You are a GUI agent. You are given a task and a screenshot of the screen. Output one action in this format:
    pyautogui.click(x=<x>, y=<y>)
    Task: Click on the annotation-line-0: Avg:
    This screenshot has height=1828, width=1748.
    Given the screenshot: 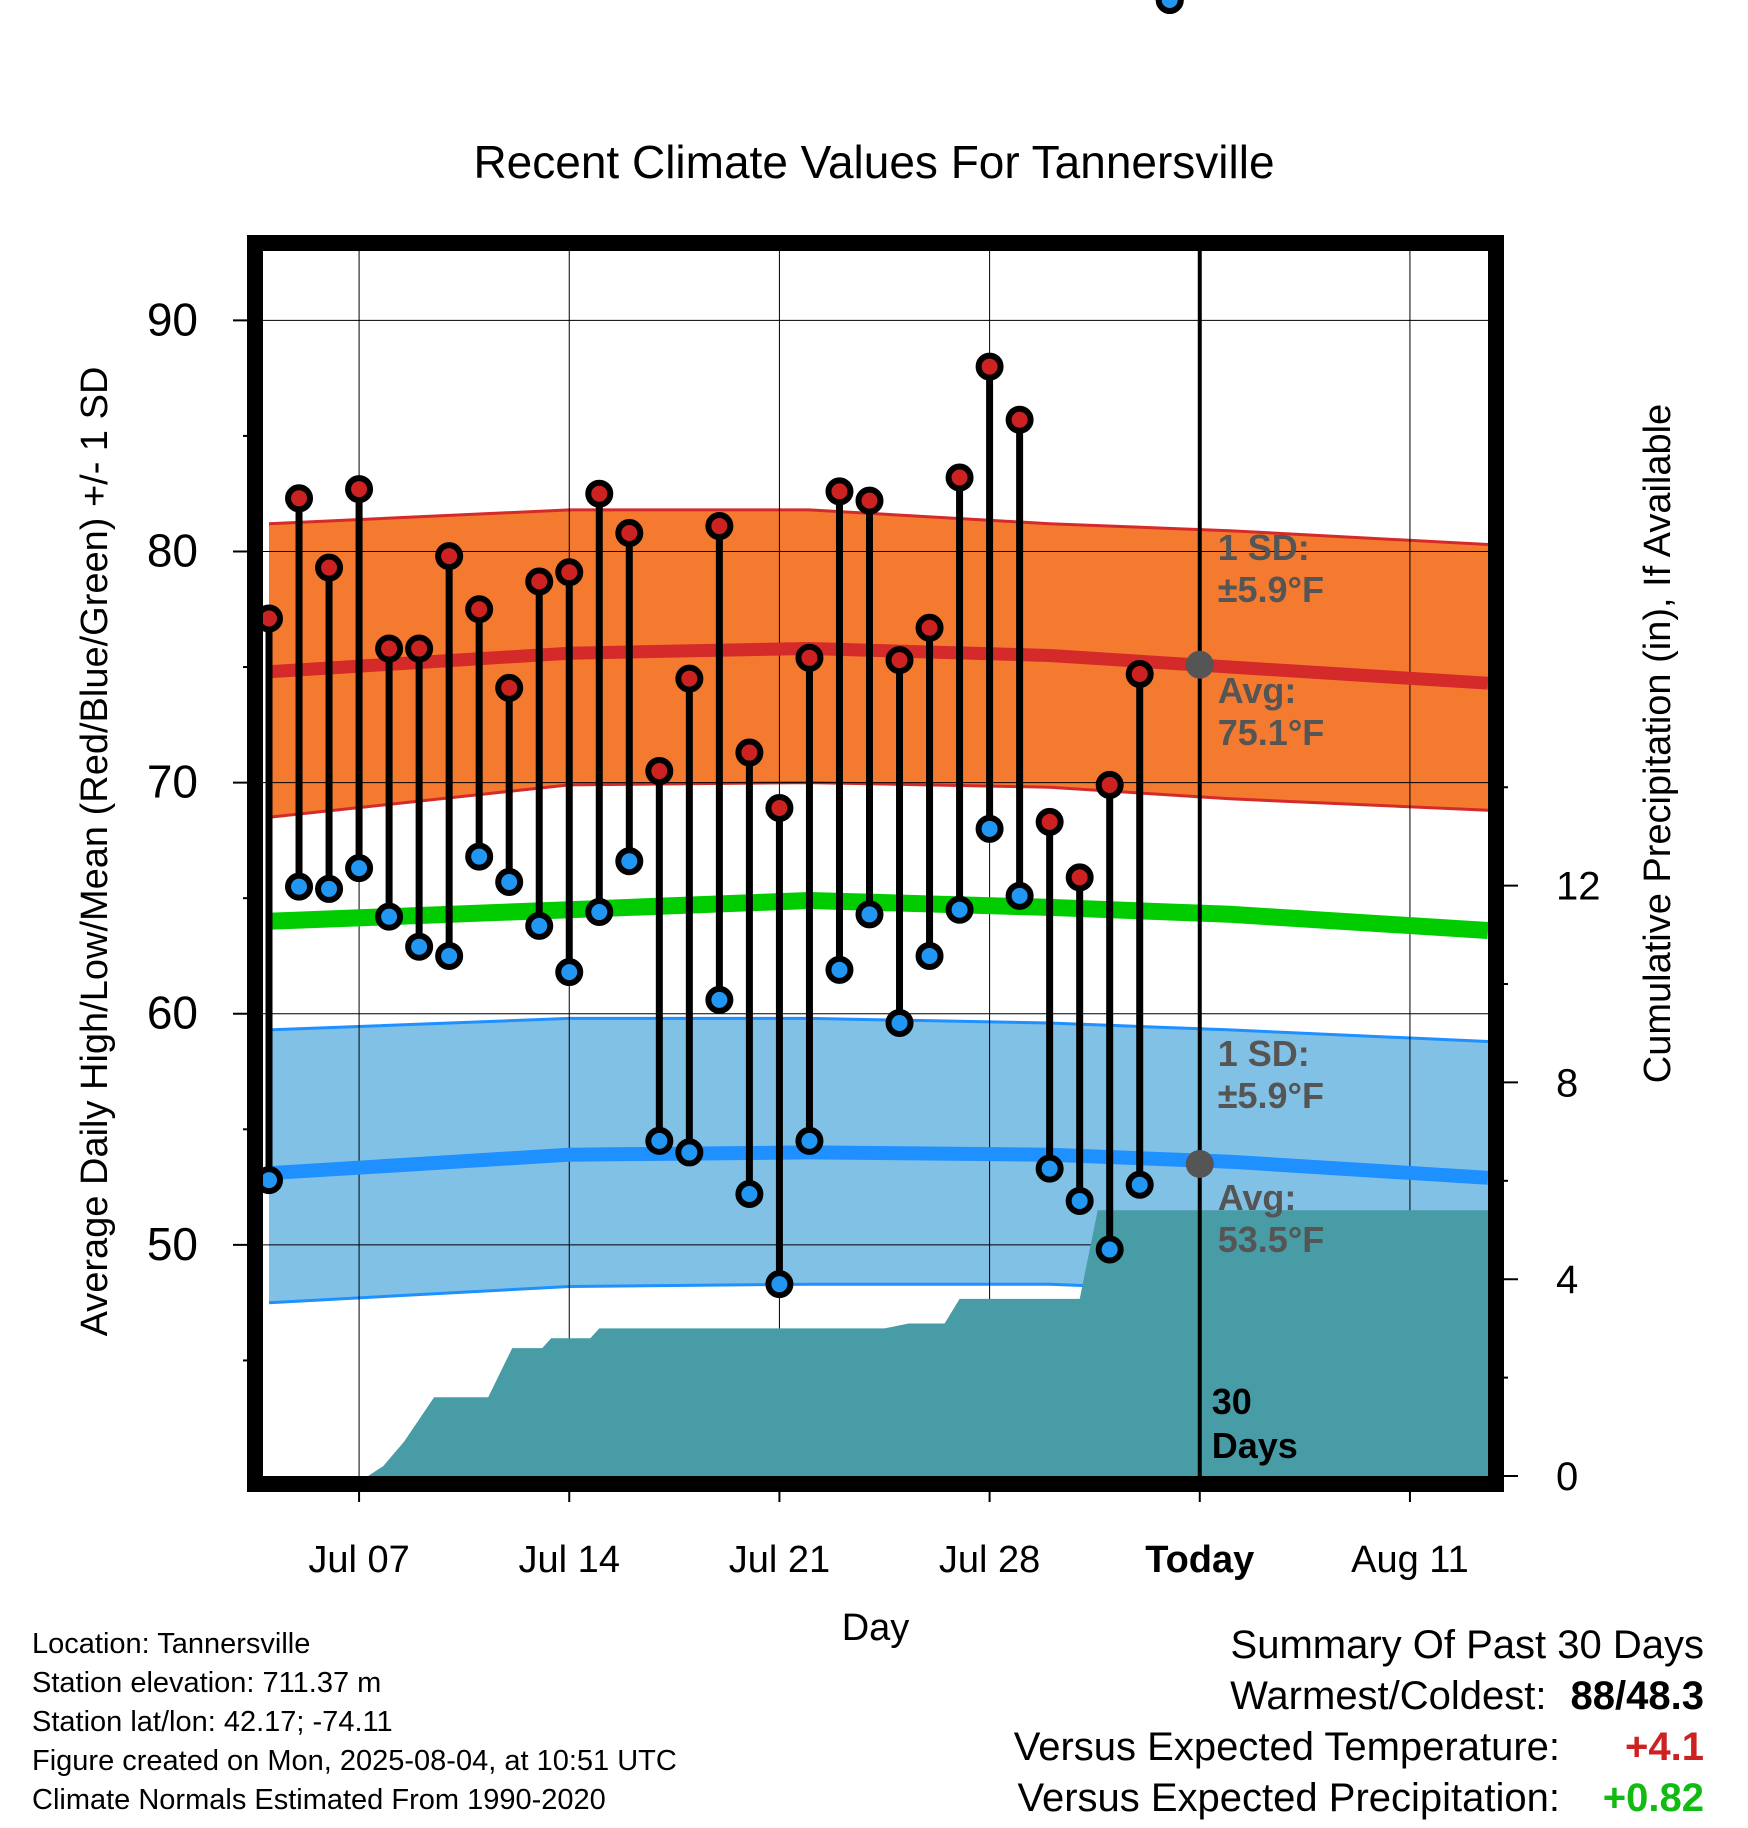 What is the action you would take?
    pyautogui.click(x=1257, y=690)
    